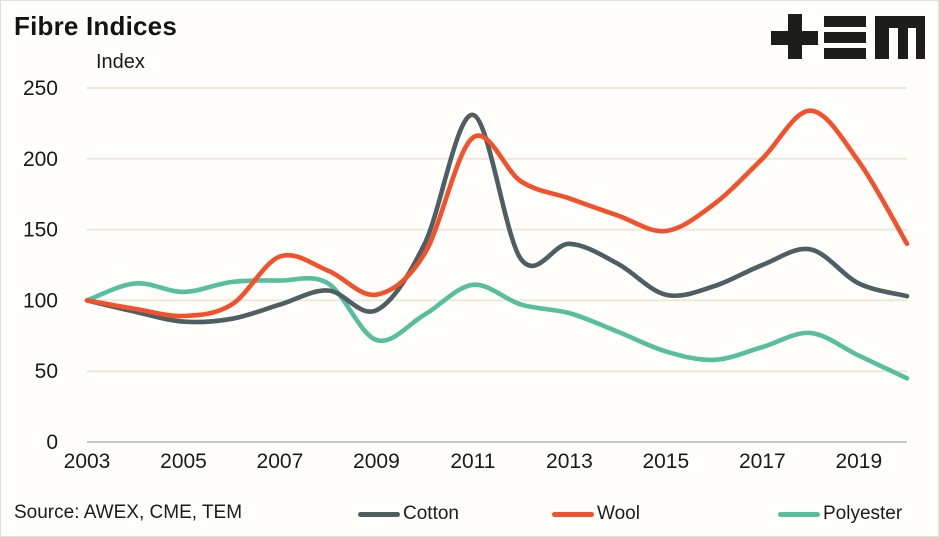  I want to click on y-tick-label: 150, so click(40, 230).